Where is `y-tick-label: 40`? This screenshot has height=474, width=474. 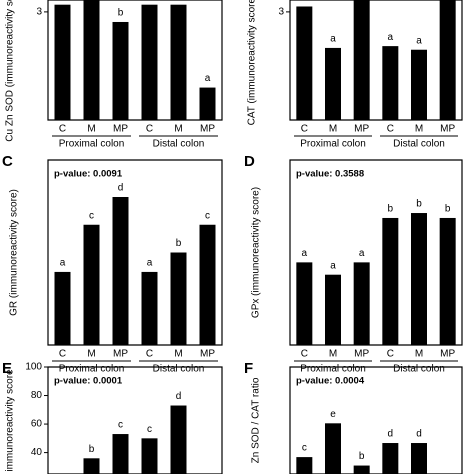 y-tick-label: 40 is located at coordinates (37, 452).